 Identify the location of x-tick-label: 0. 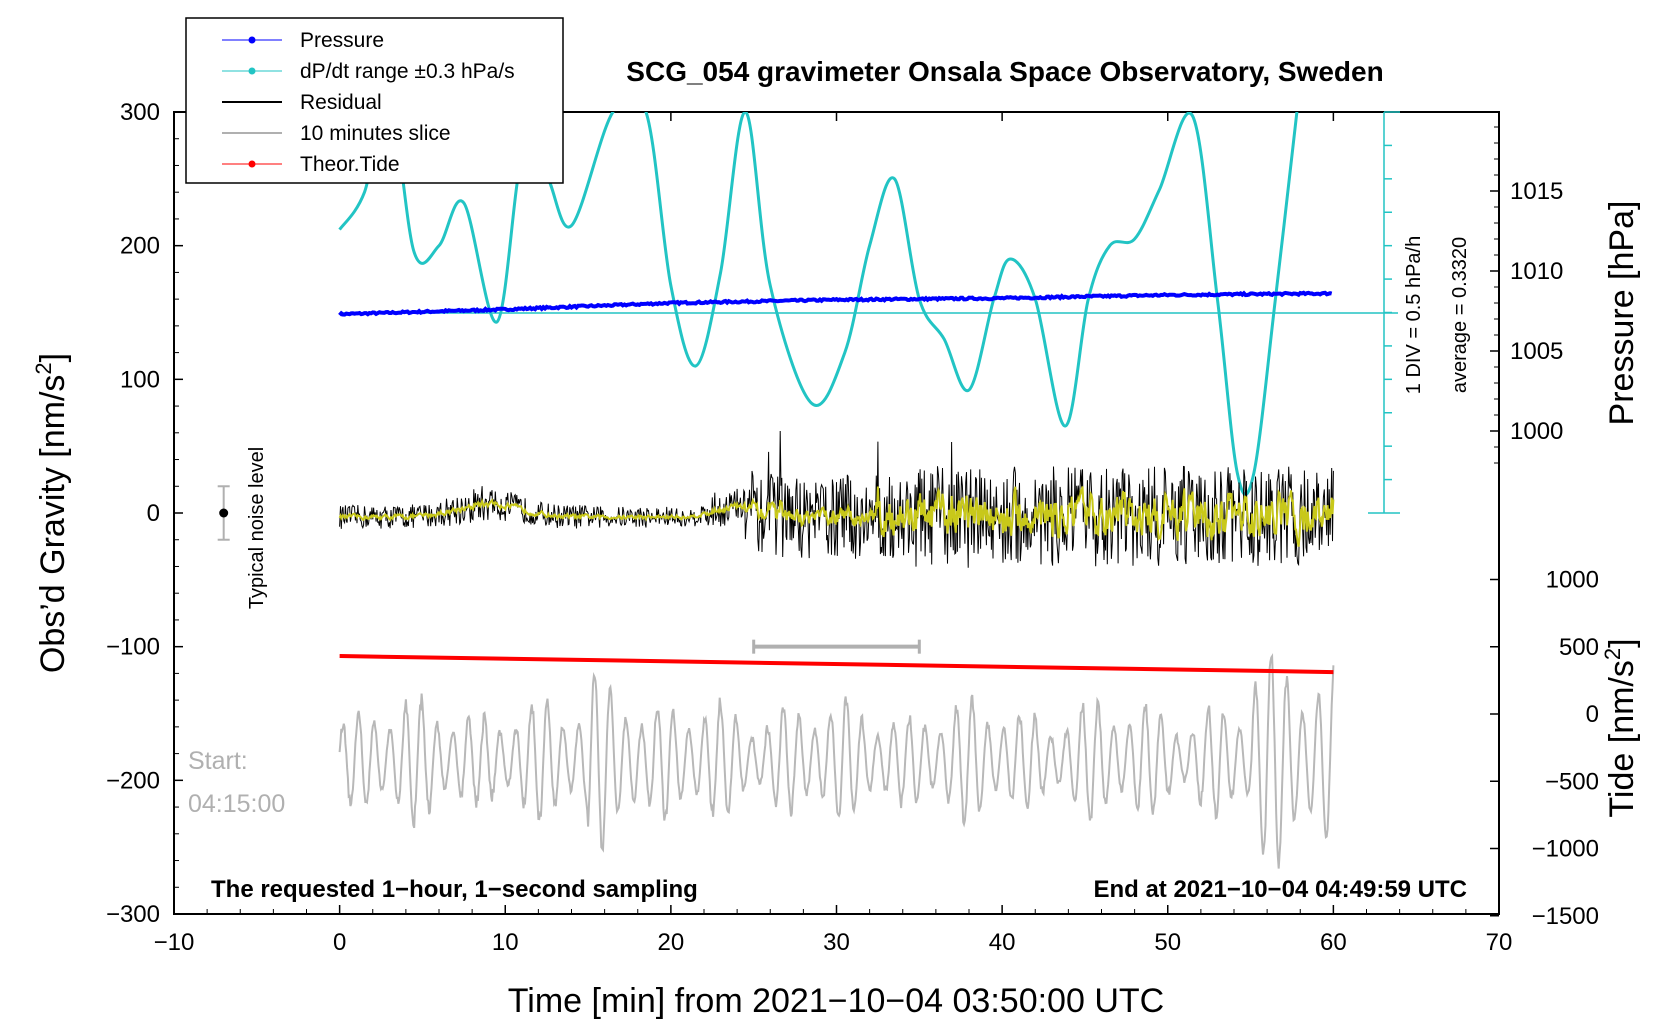
(339, 942).